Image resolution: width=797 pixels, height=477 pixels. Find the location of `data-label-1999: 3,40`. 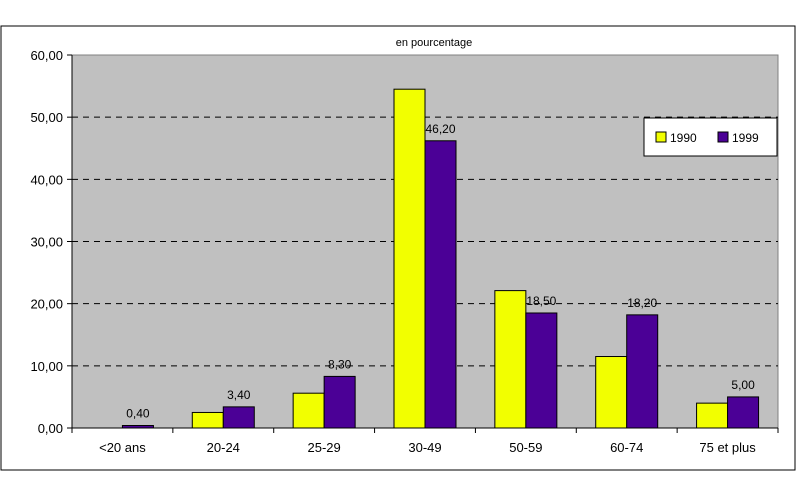

data-label-1999: 3,40 is located at coordinates (239, 395).